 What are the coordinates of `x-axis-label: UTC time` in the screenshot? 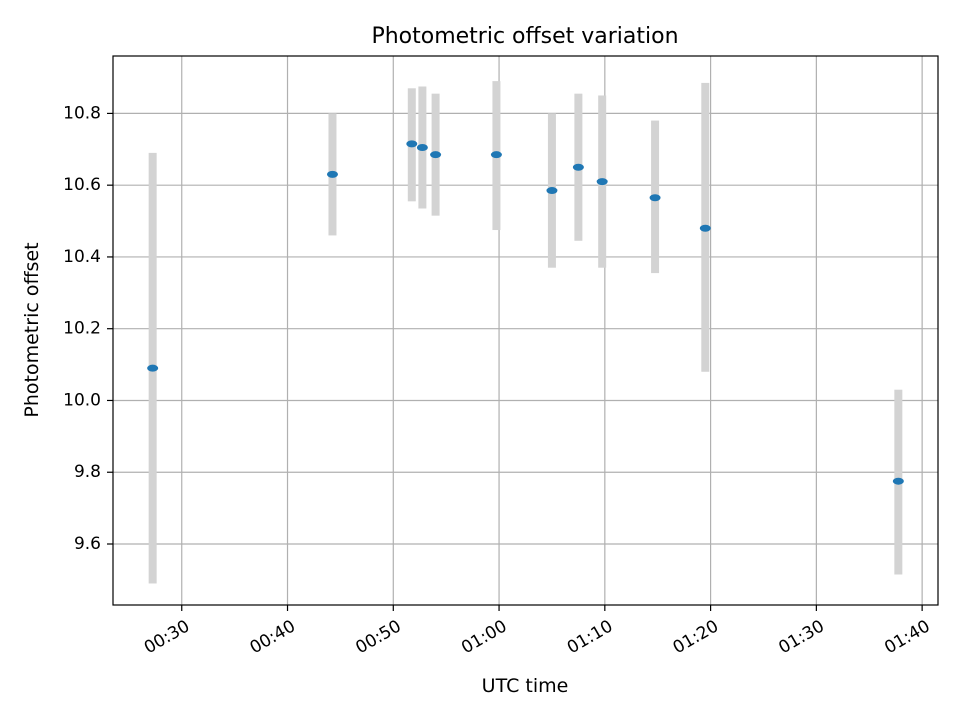 It's located at (525, 686).